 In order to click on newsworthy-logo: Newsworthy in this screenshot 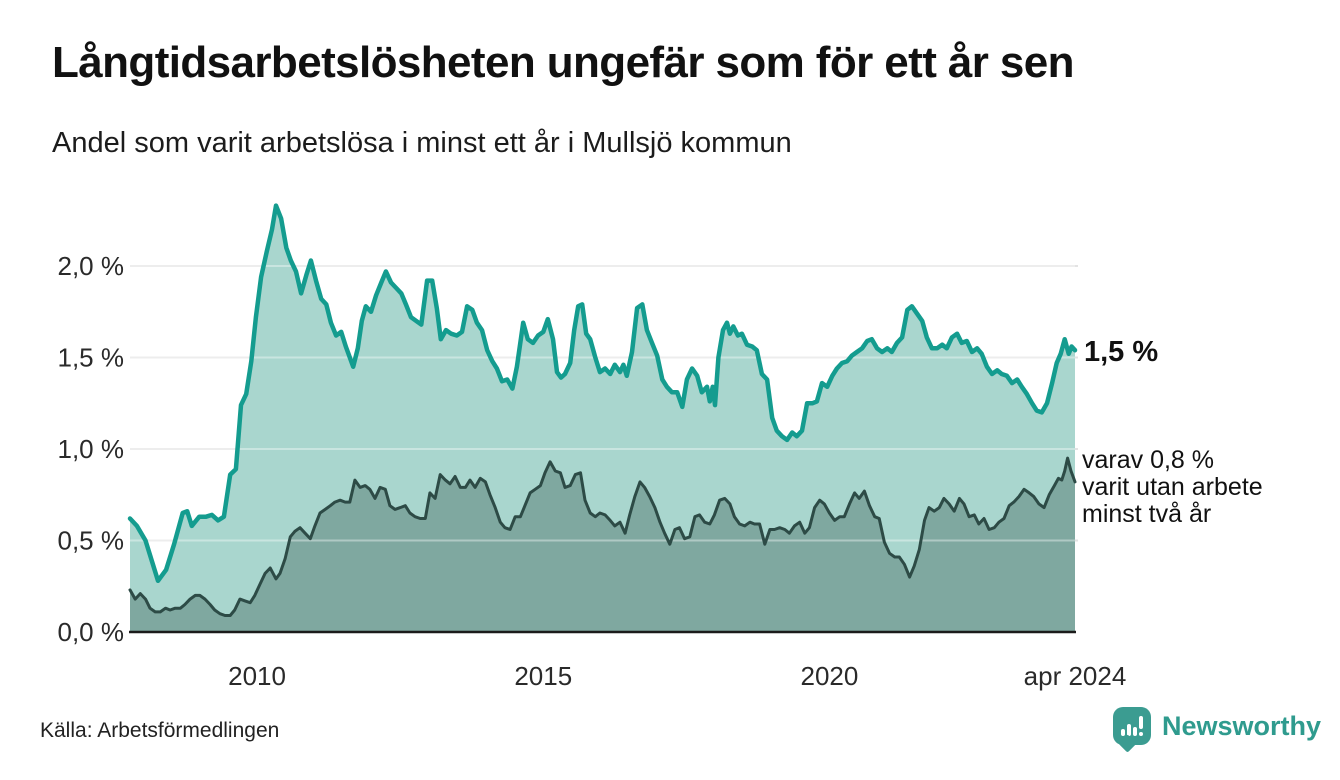, I will do `click(1217, 726)`.